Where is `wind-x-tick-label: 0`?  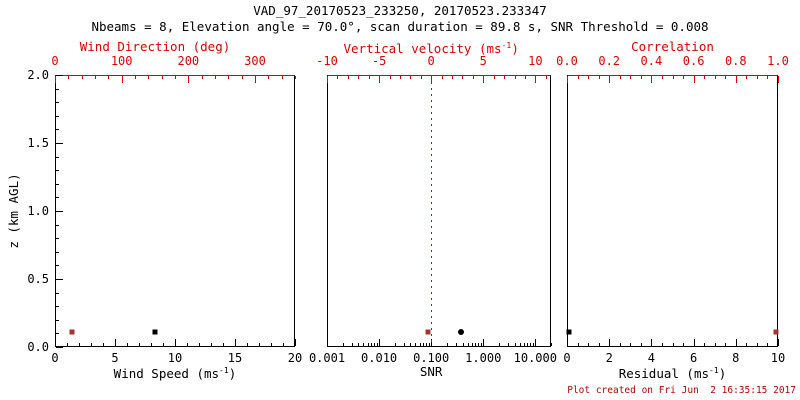
wind-x-tick-label: 0 is located at coordinates (55, 358).